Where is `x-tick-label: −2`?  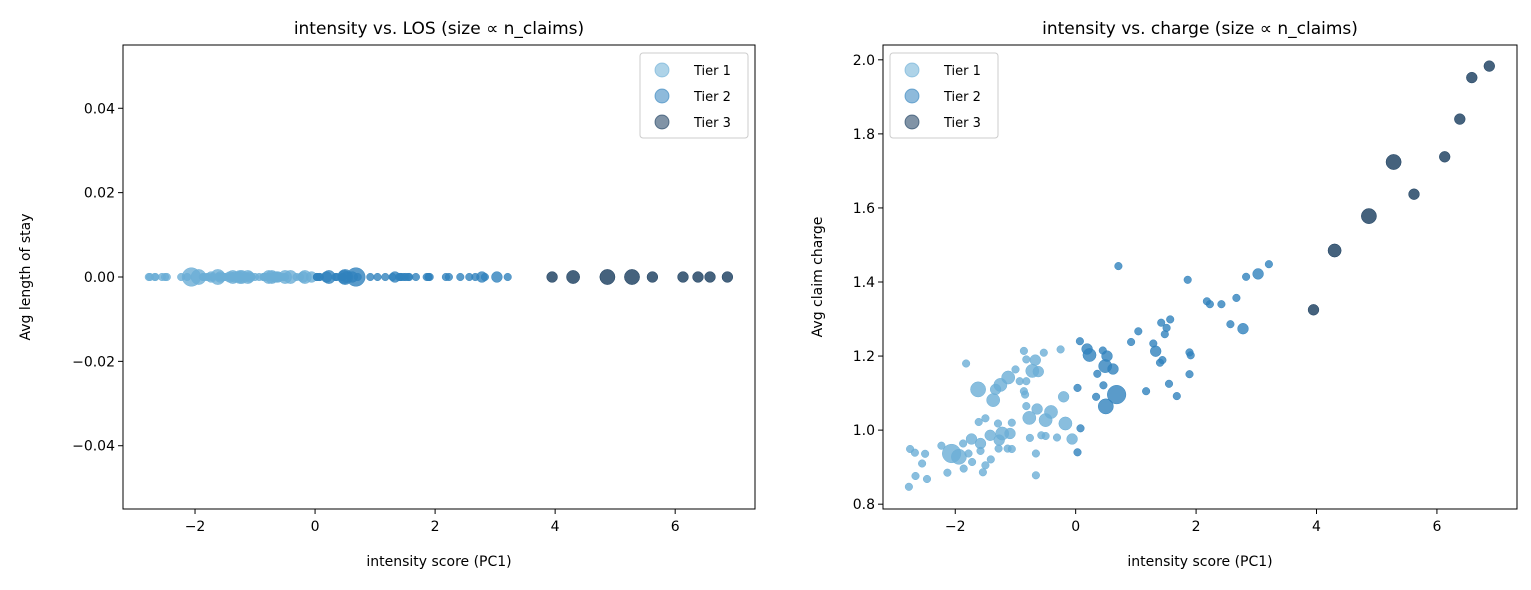 x-tick-label: −2 is located at coordinates (195, 527).